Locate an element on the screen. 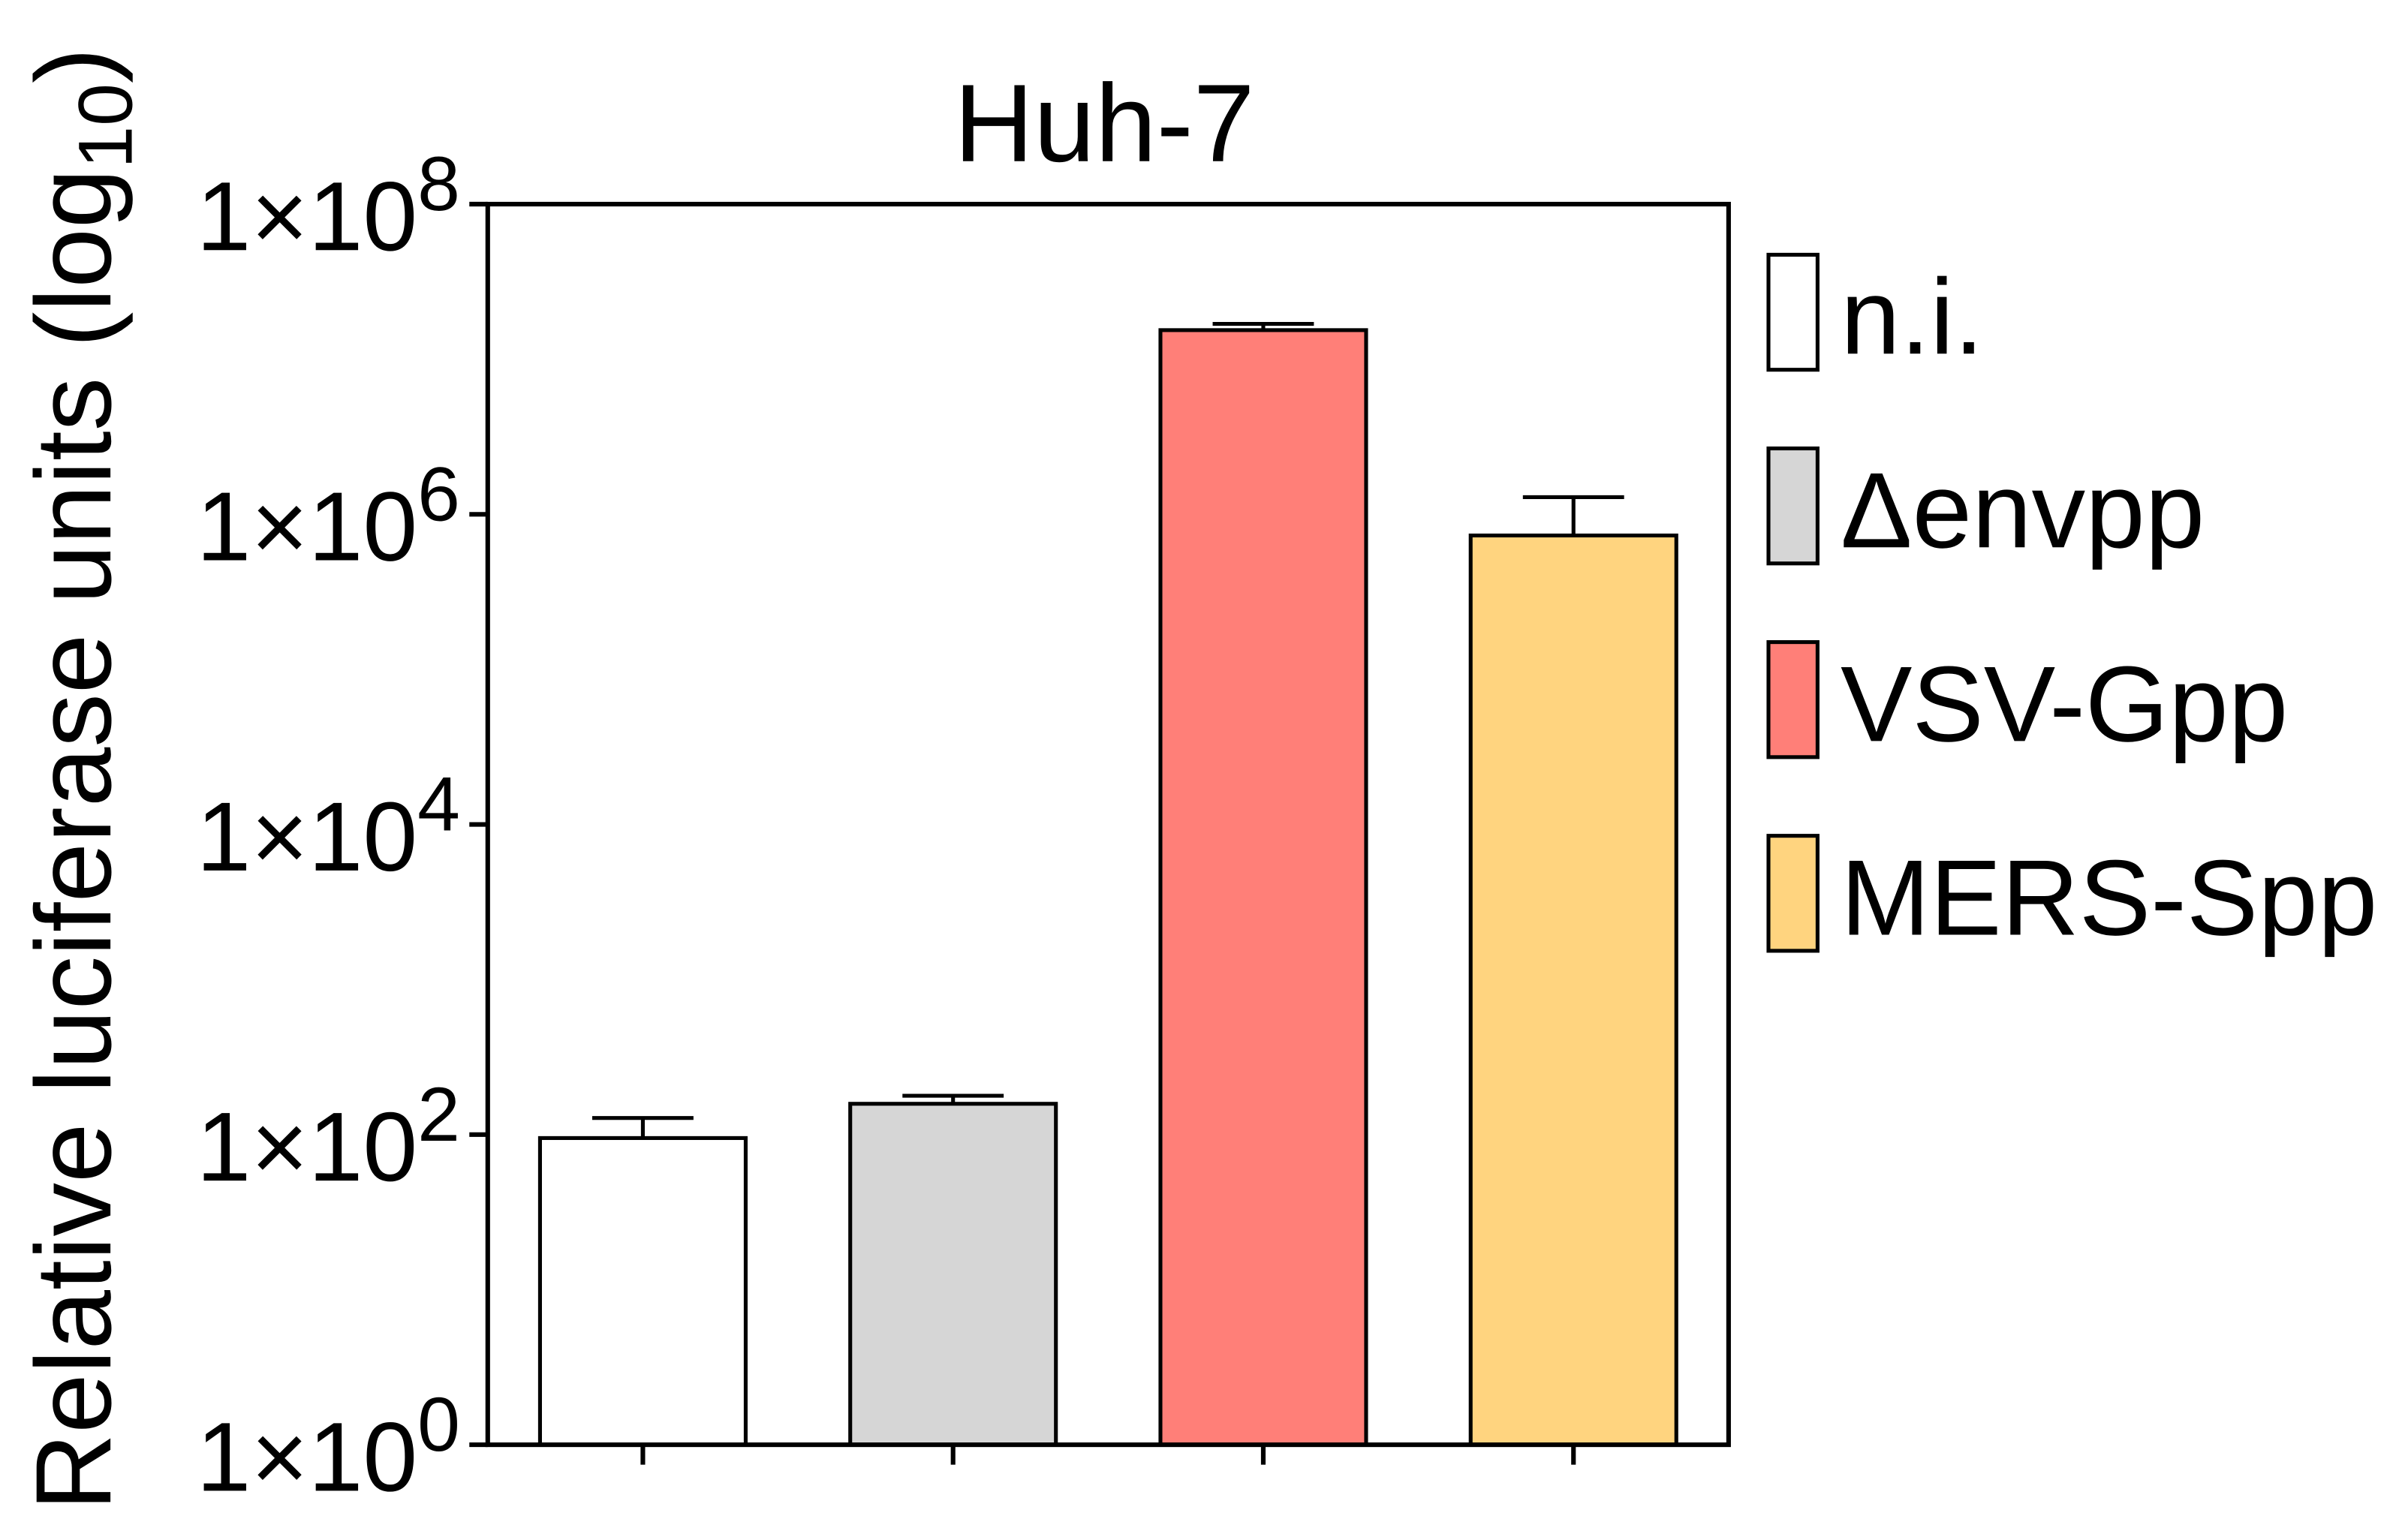 The height and width of the screenshot is (1540, 2405). y-tick-label: 1×100 is located at coordinates (328, 1446).